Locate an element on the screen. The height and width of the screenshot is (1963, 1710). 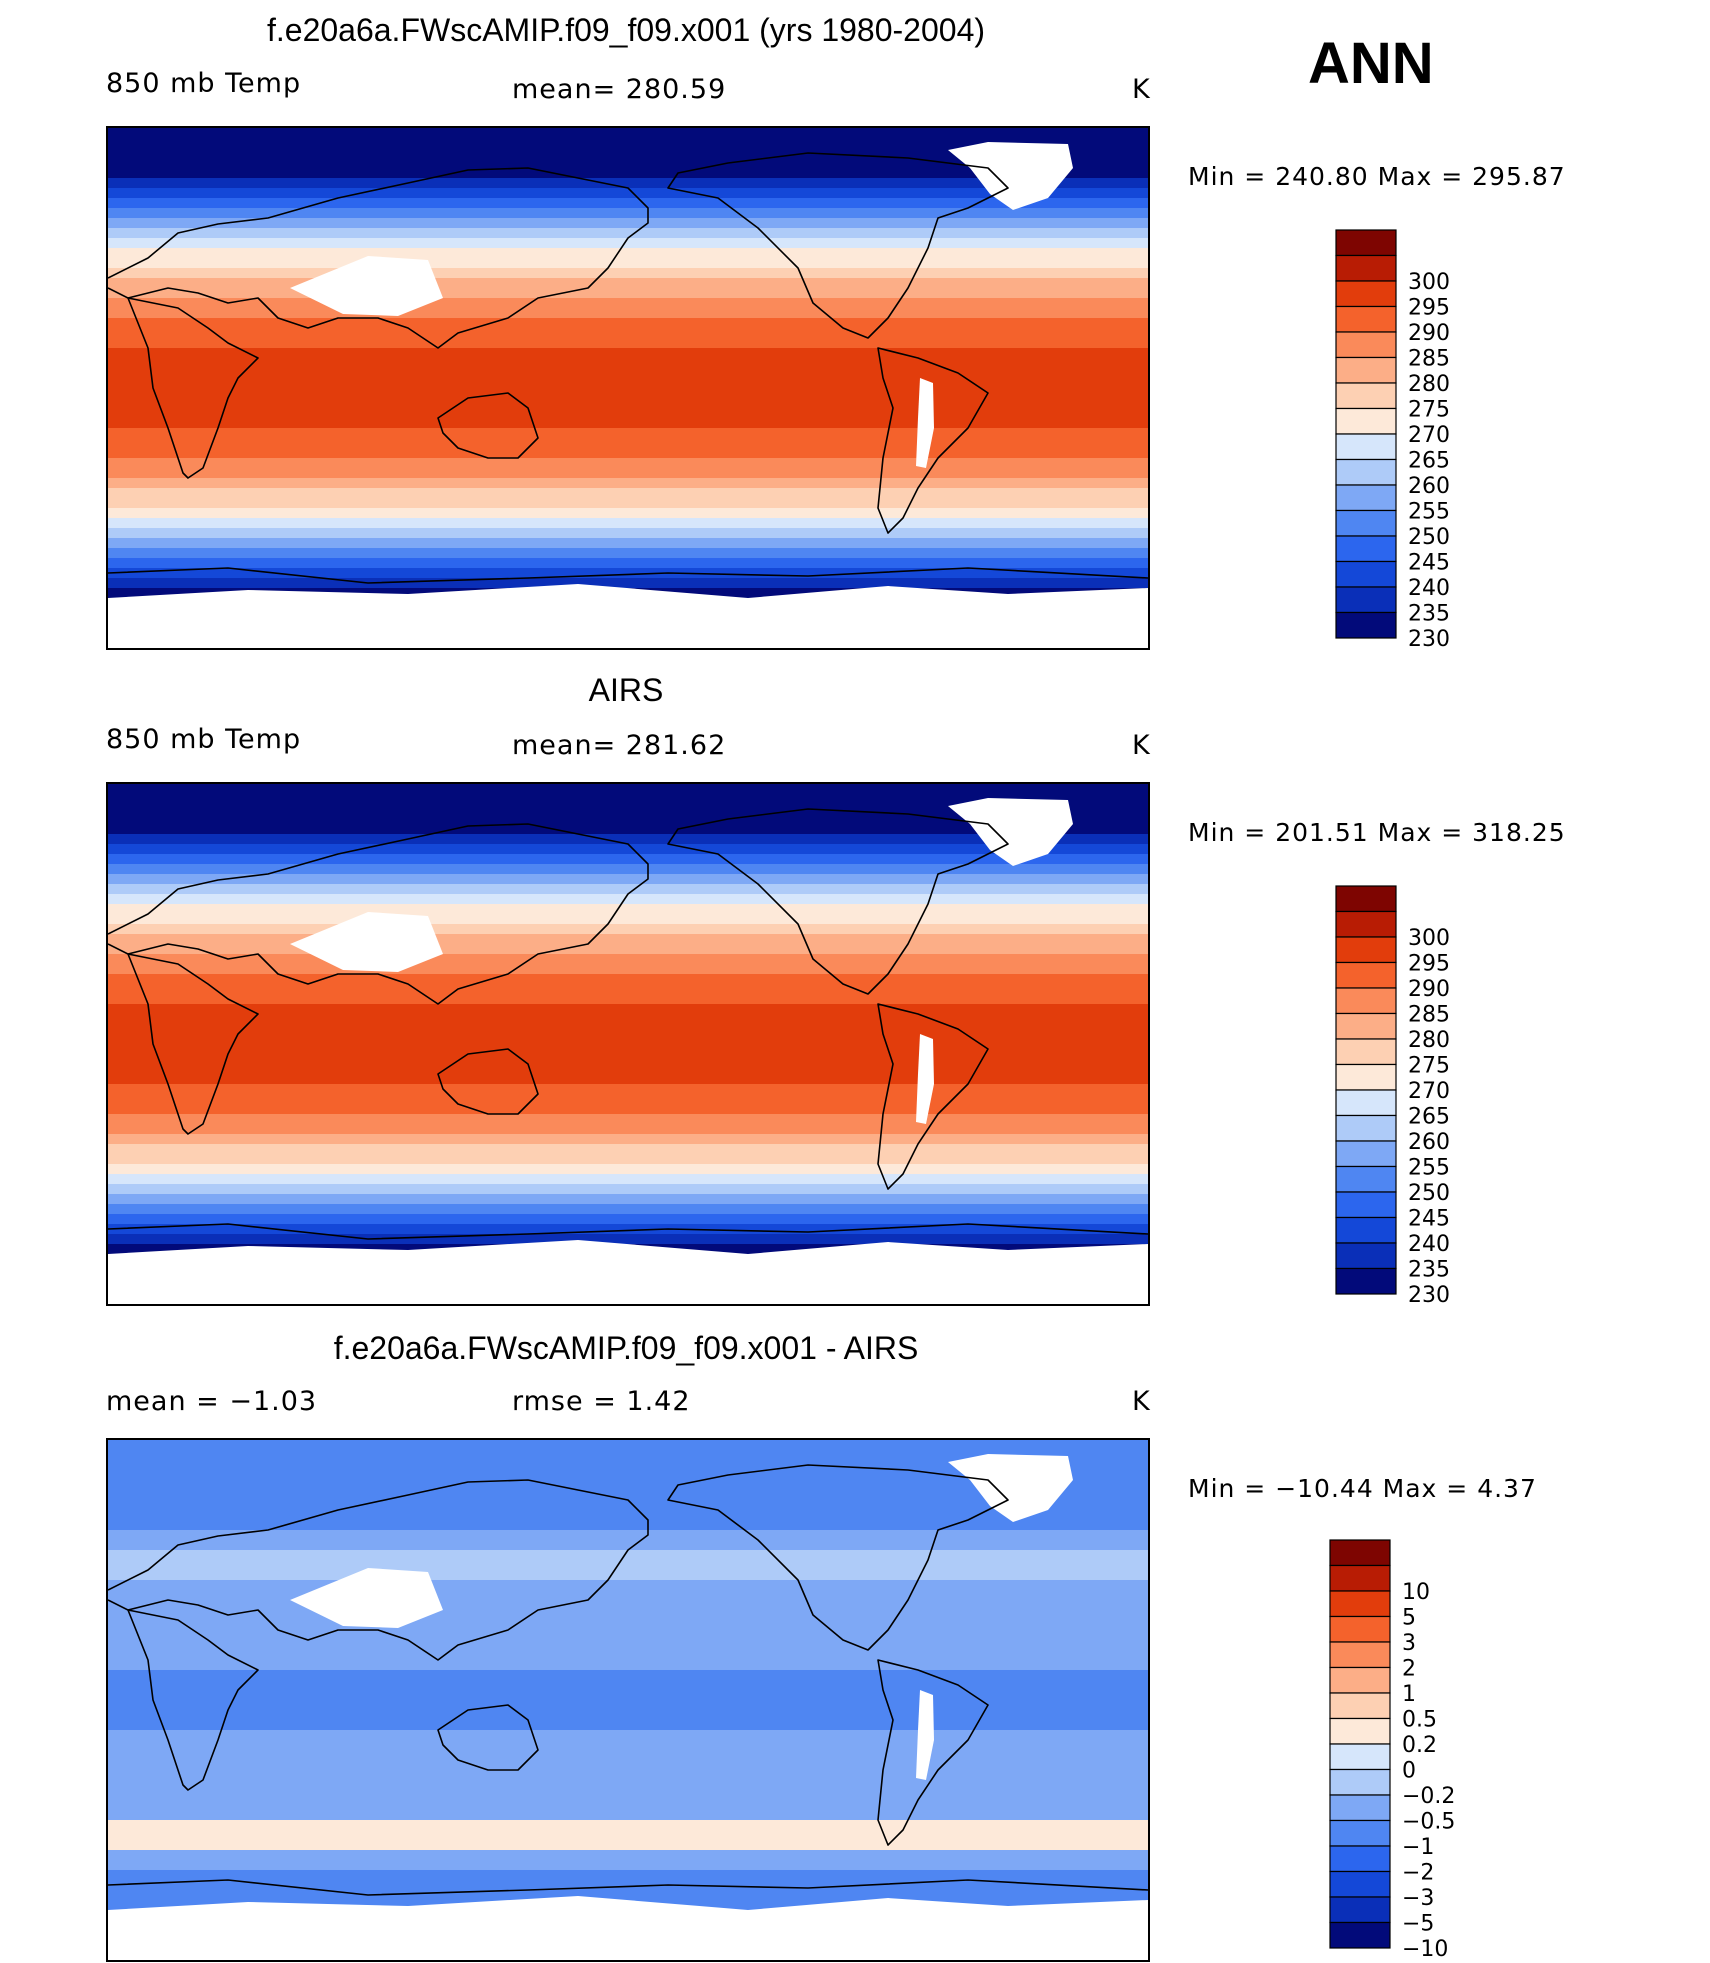
panel-2-mean-label: mean= 281.62 is located at coordinates (619, 745).